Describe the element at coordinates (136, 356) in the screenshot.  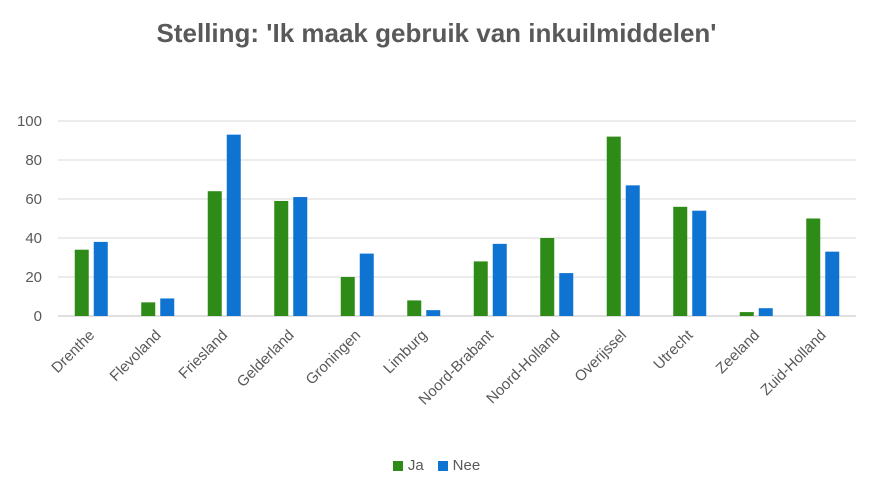
I see `x-tick-label: Flevoland` at that location.